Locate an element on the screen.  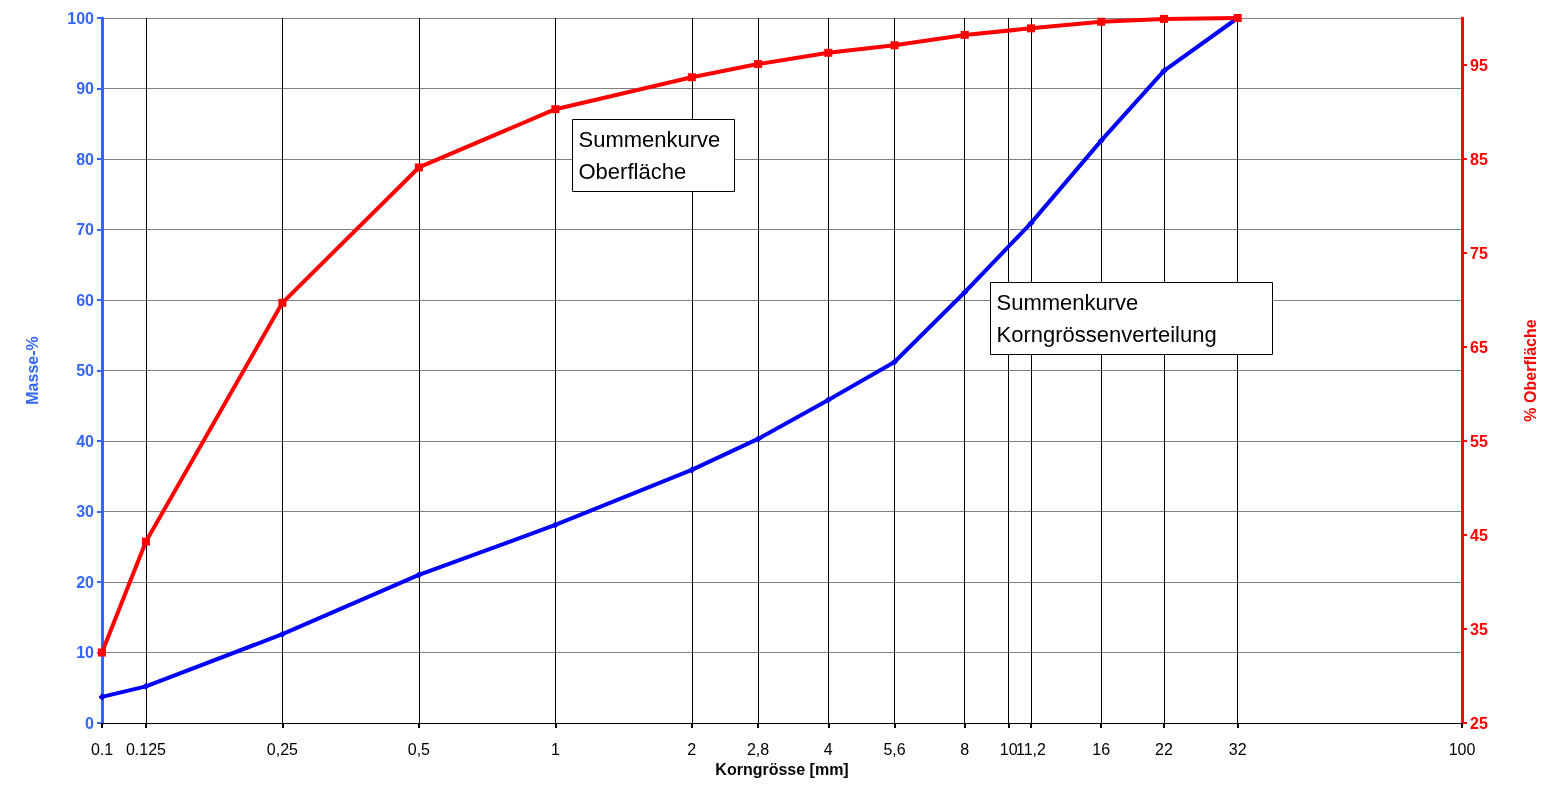
x-tick-label: 2,8 is located at coordinates (758, 749).